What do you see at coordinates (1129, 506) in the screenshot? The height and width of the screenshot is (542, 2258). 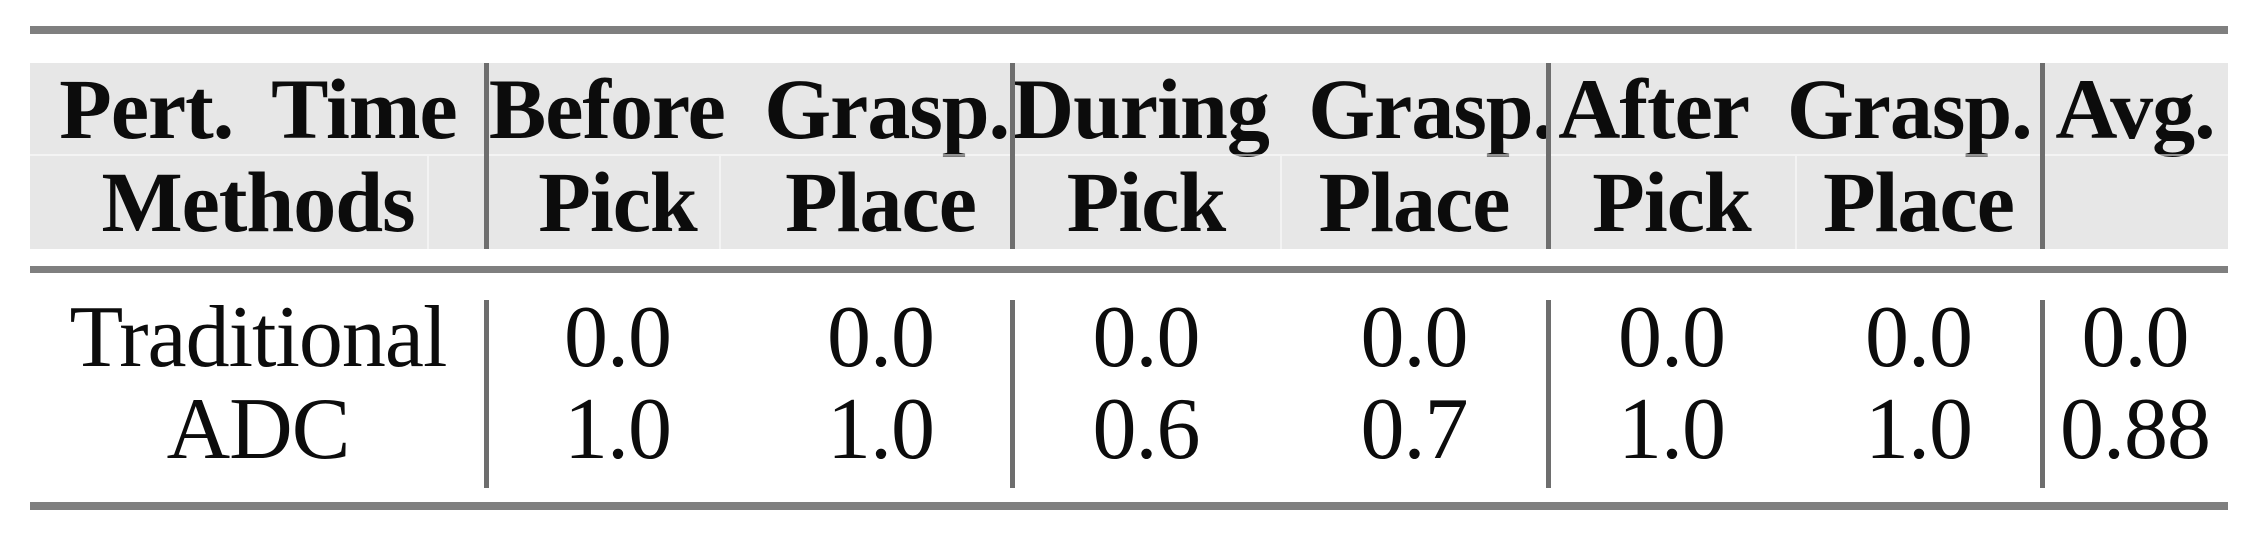 I see `table-bottom-rule` at bounding box center [1129, 506].